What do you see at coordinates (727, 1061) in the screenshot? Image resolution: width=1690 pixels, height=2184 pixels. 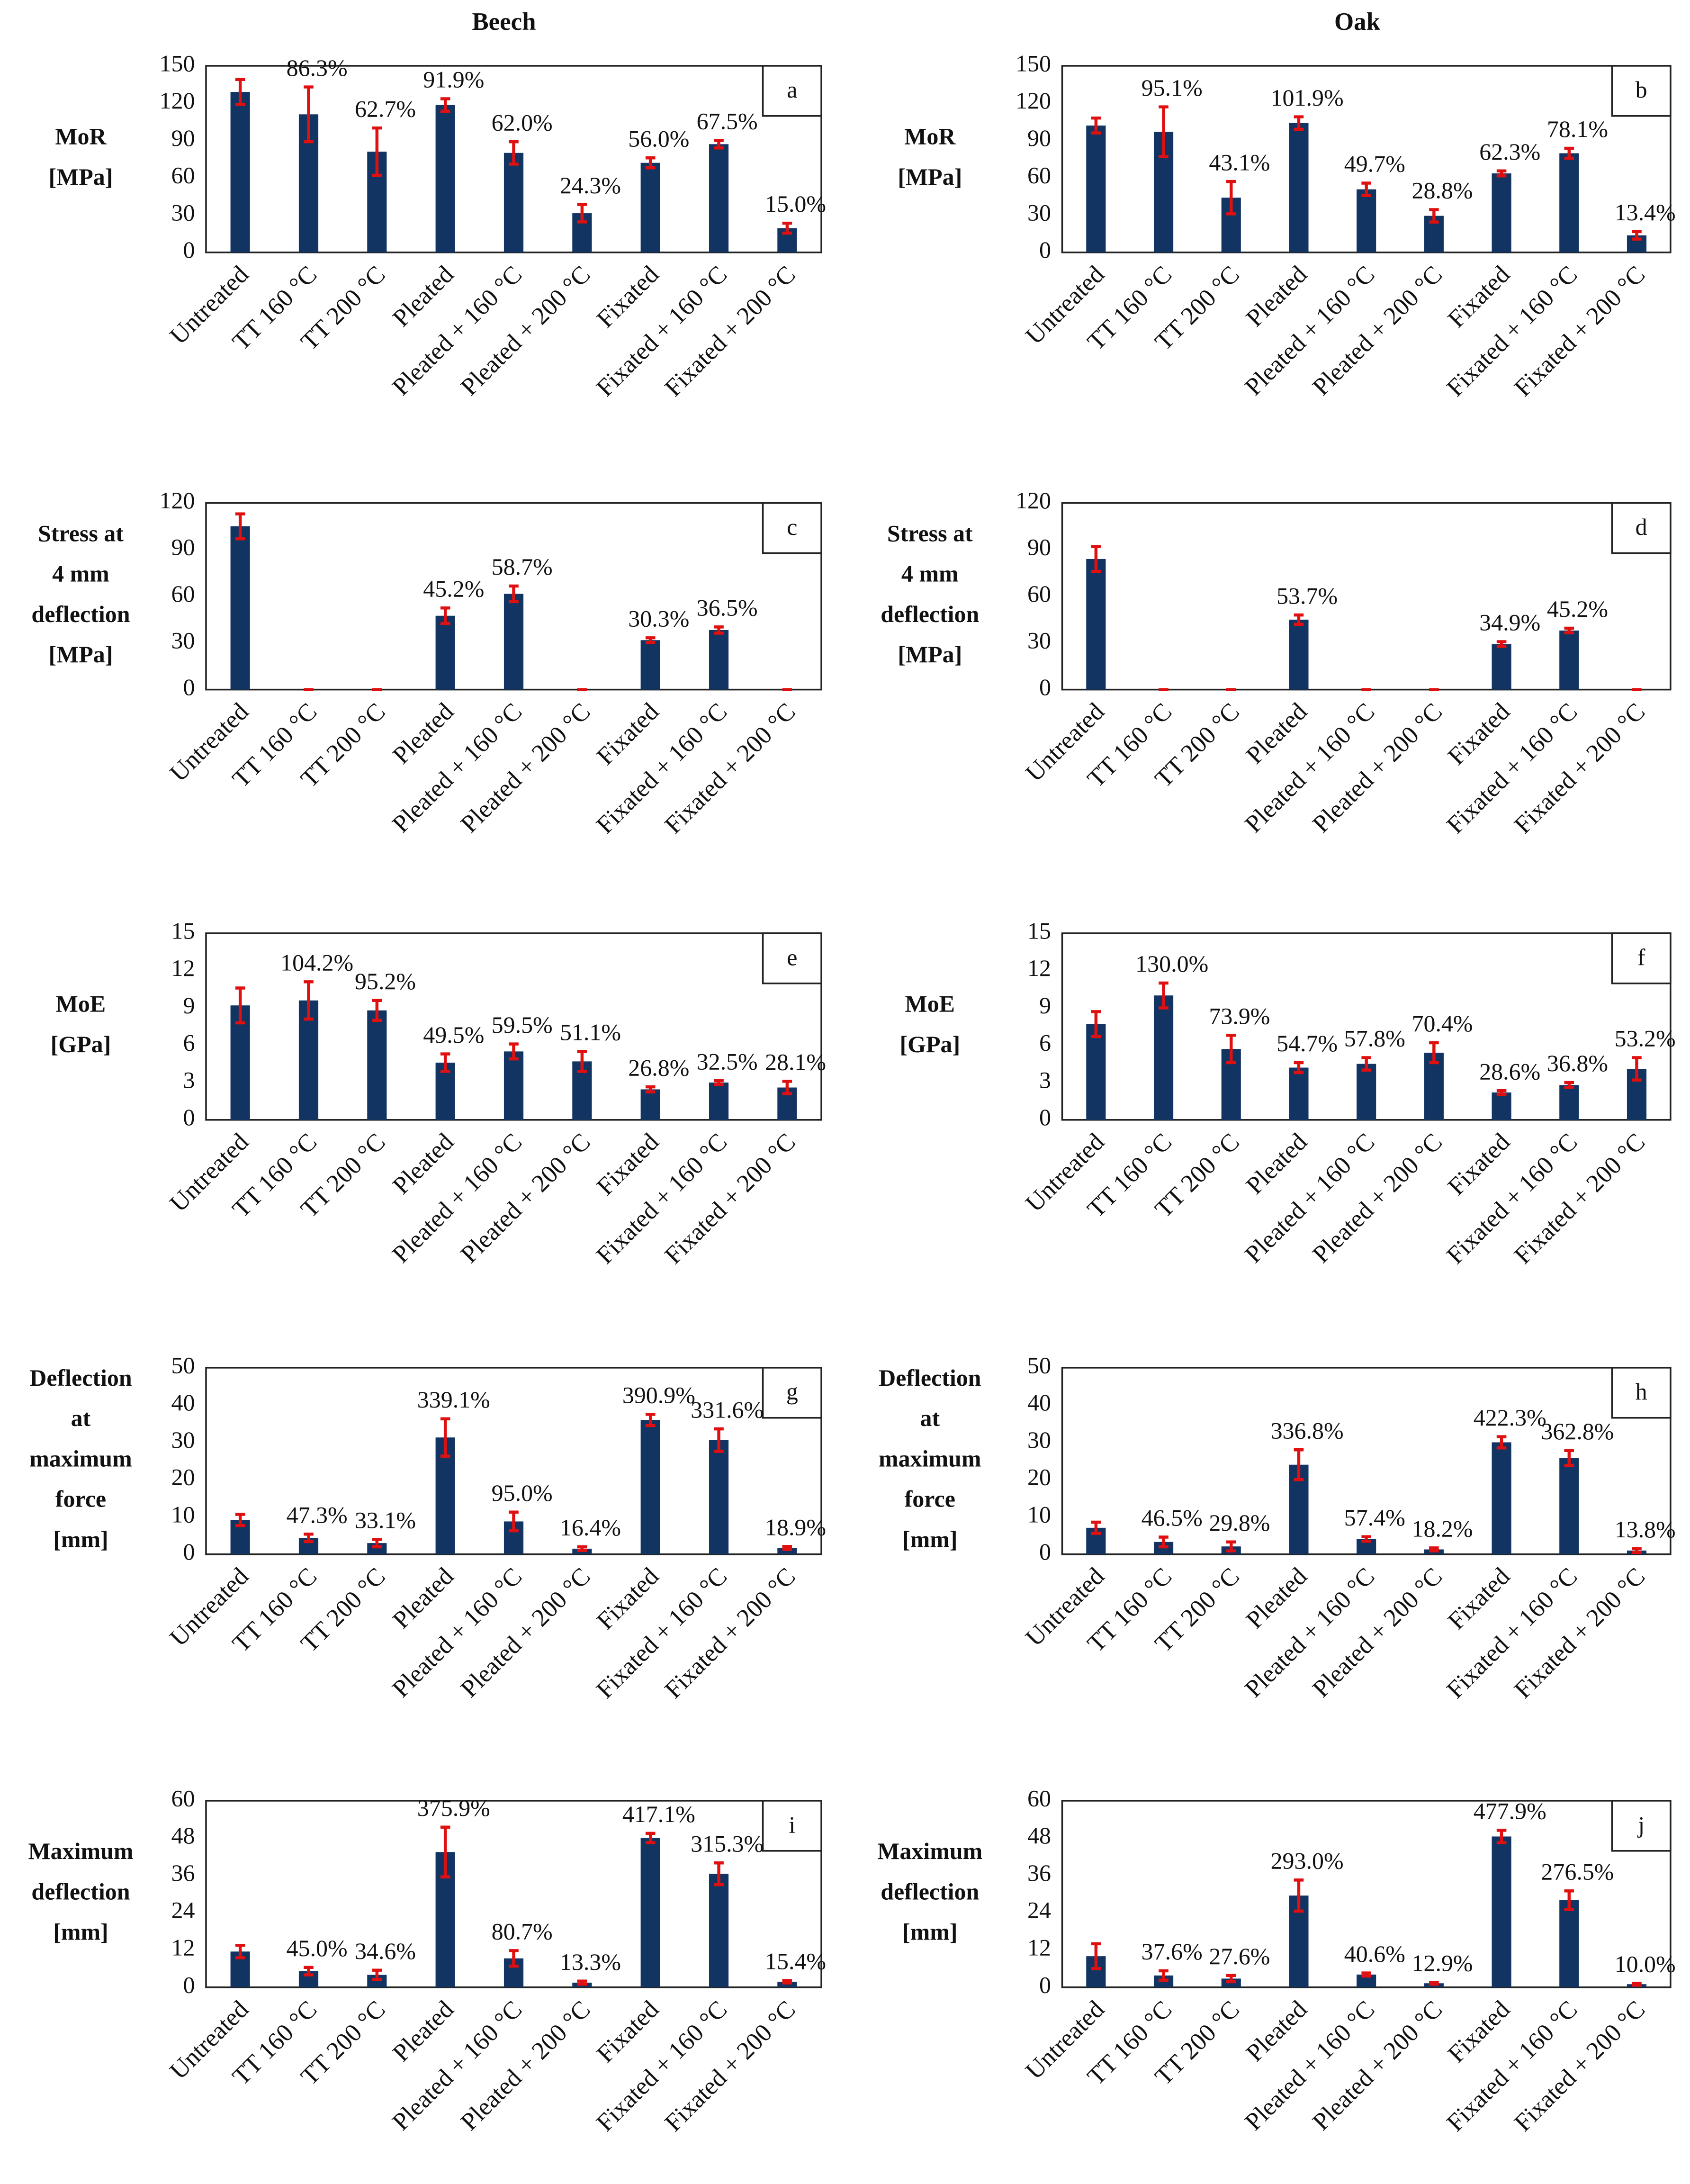 I see `annotation: 32.5%` at bounding box center [727, 1061].